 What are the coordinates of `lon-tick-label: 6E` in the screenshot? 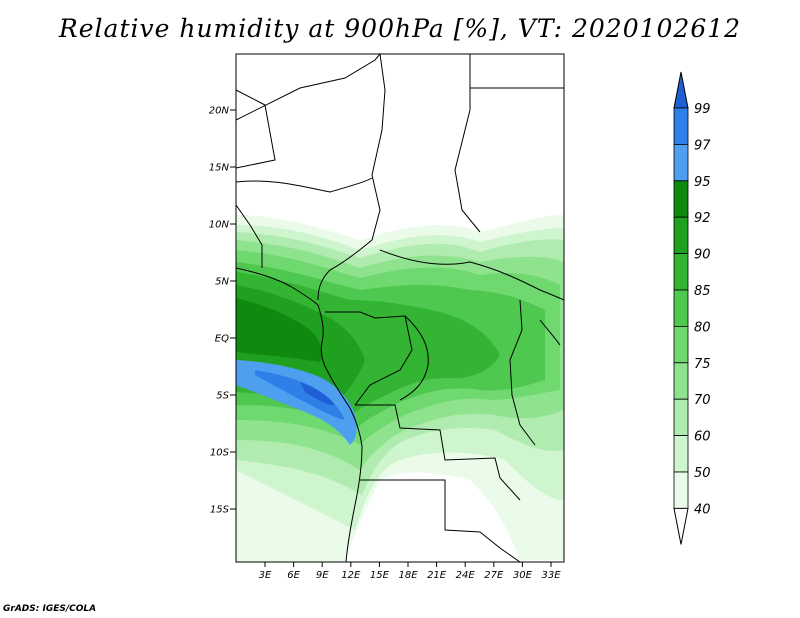 It's located at (293, 575).